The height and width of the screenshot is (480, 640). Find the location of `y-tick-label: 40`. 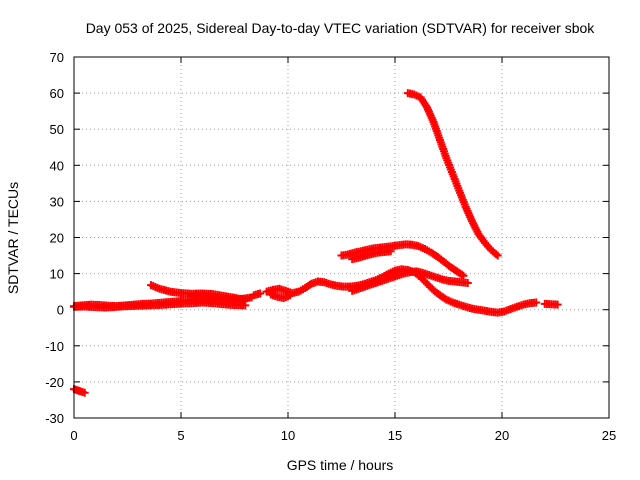

y-tick-label: 40 is located at coordinates (57, 165).